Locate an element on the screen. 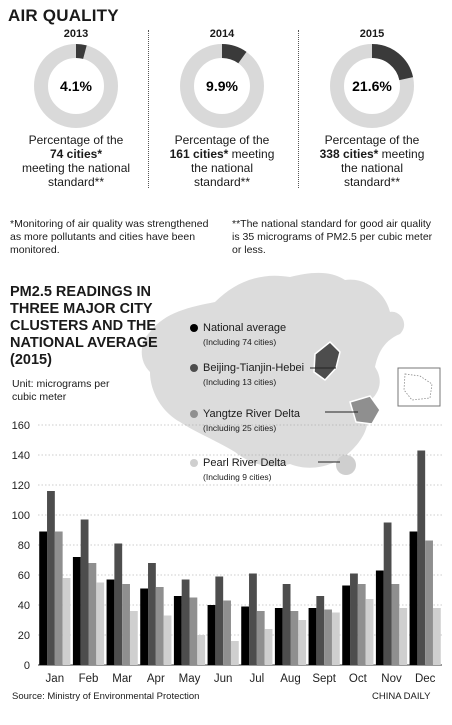 The height and width of the screenshot is (725, 452). y-tick-label: 80 is located at coordinates (24, 546).